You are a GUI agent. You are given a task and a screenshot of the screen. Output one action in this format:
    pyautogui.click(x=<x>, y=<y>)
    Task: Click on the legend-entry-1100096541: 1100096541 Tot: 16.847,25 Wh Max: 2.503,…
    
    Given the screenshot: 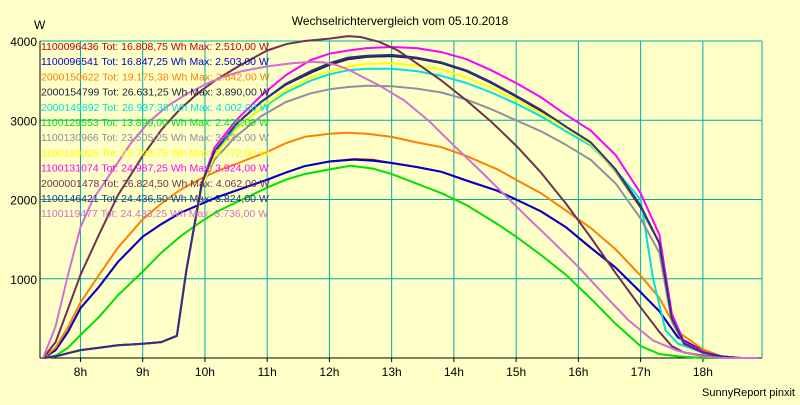 What is the action you would take?
    pyautogui.click(x=155, y=62)
    